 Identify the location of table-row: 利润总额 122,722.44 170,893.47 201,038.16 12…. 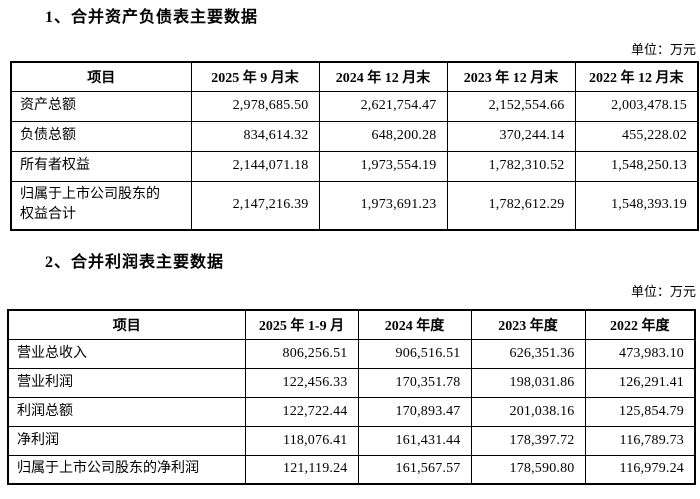
(351, 411).